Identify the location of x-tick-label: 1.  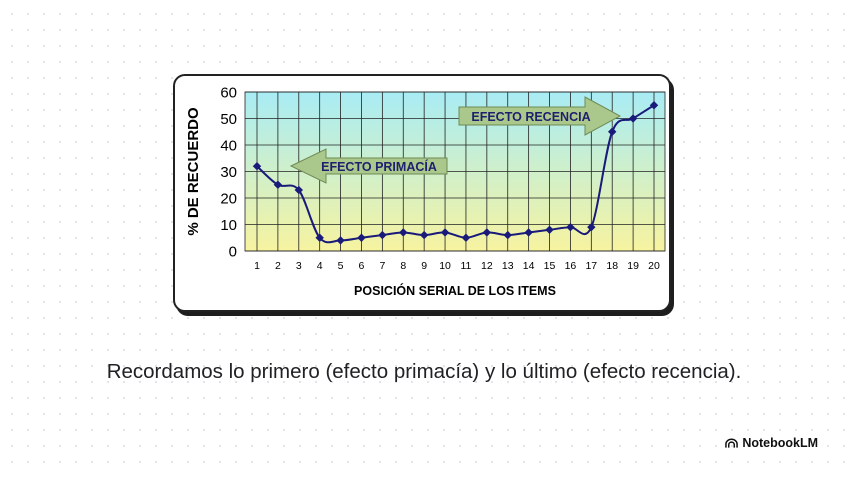
(257, 266).